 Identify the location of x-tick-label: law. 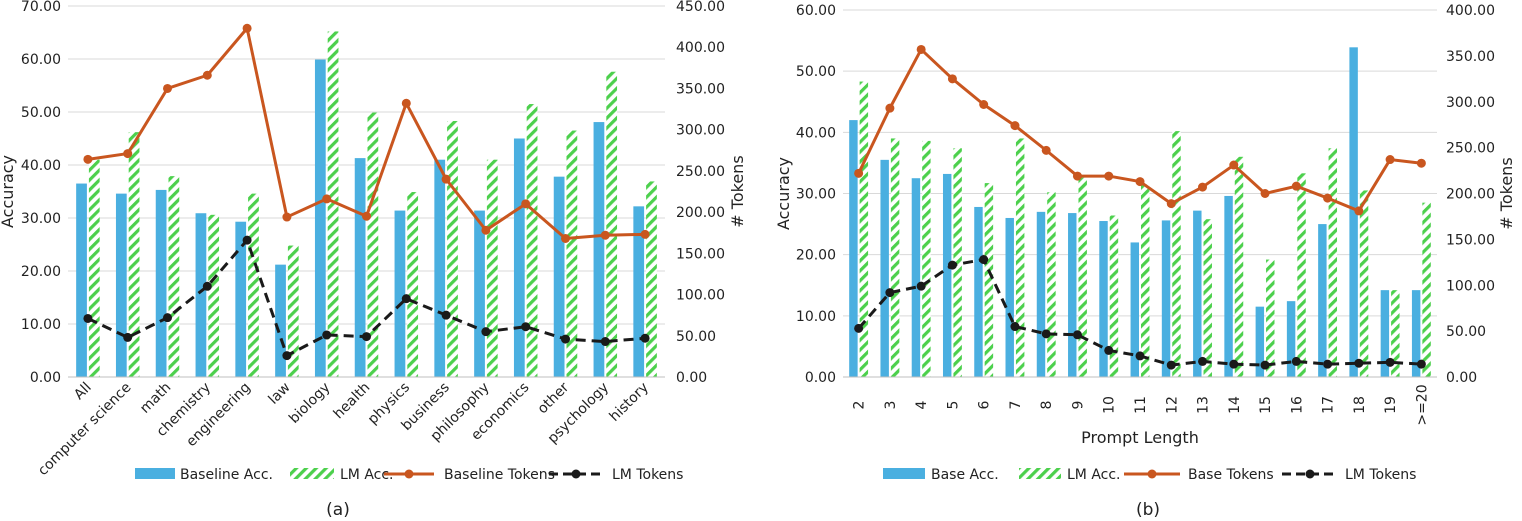
(279, 394).